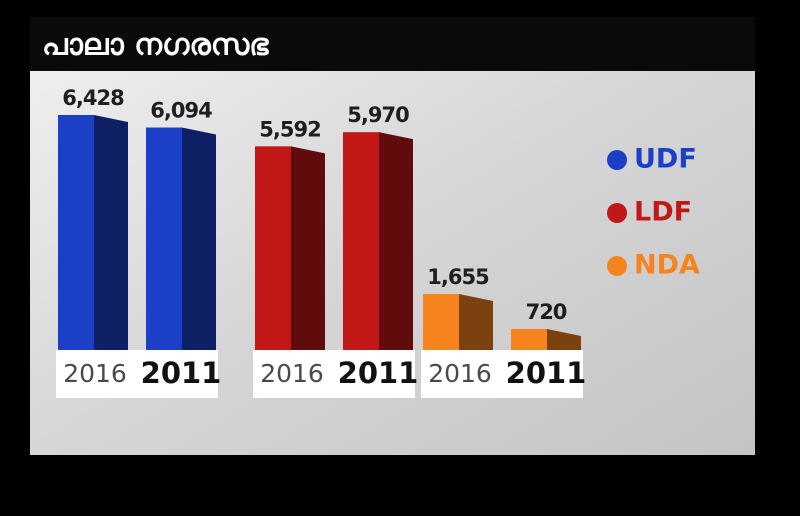  I want to click on legend-label: NDA, so click(667, 265).